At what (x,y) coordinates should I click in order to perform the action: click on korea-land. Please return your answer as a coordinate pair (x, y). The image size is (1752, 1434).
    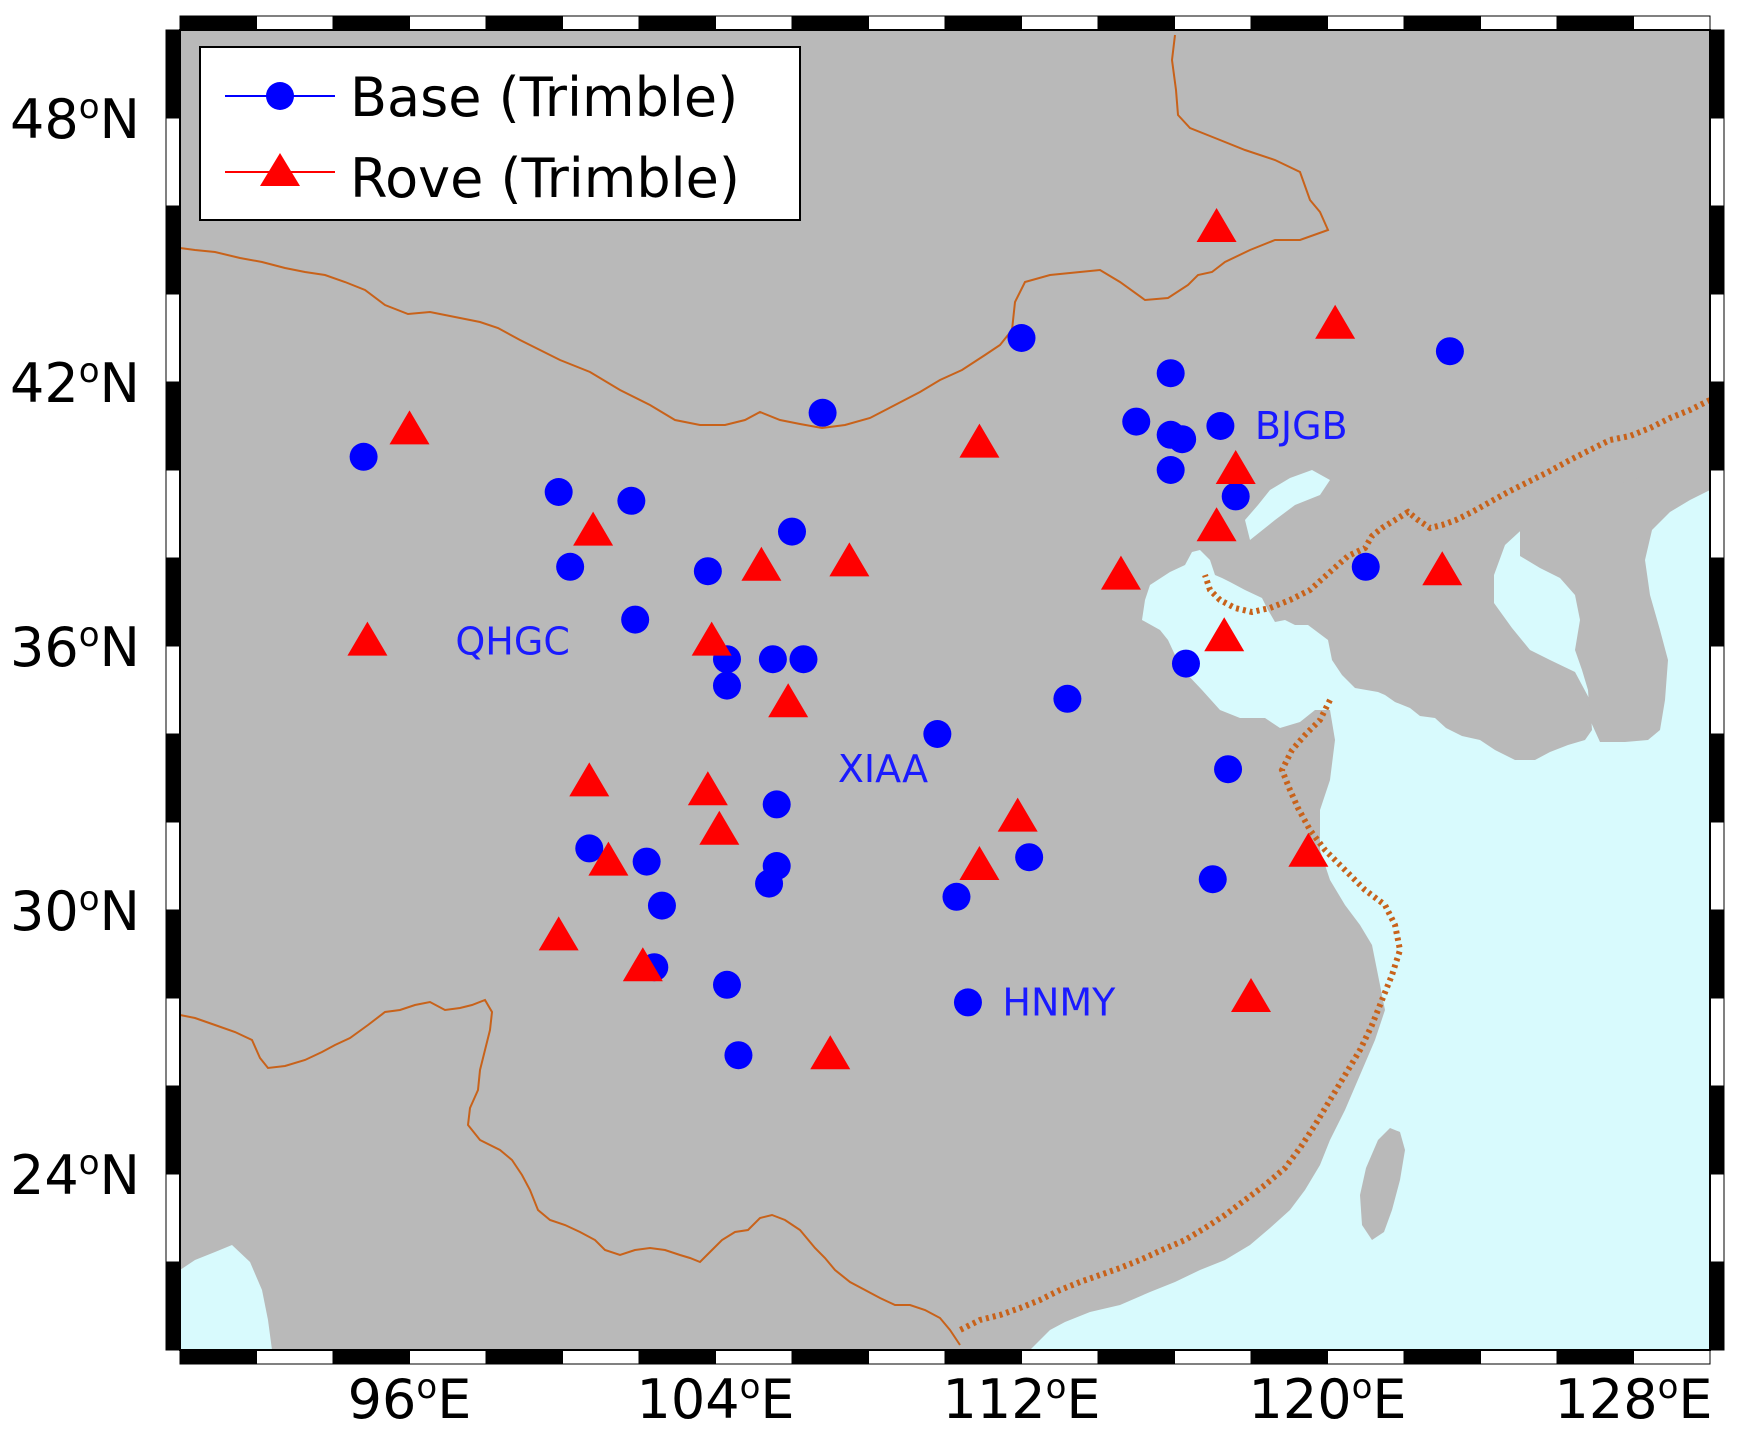
    Looking at the image, I should click on (1615, 597).